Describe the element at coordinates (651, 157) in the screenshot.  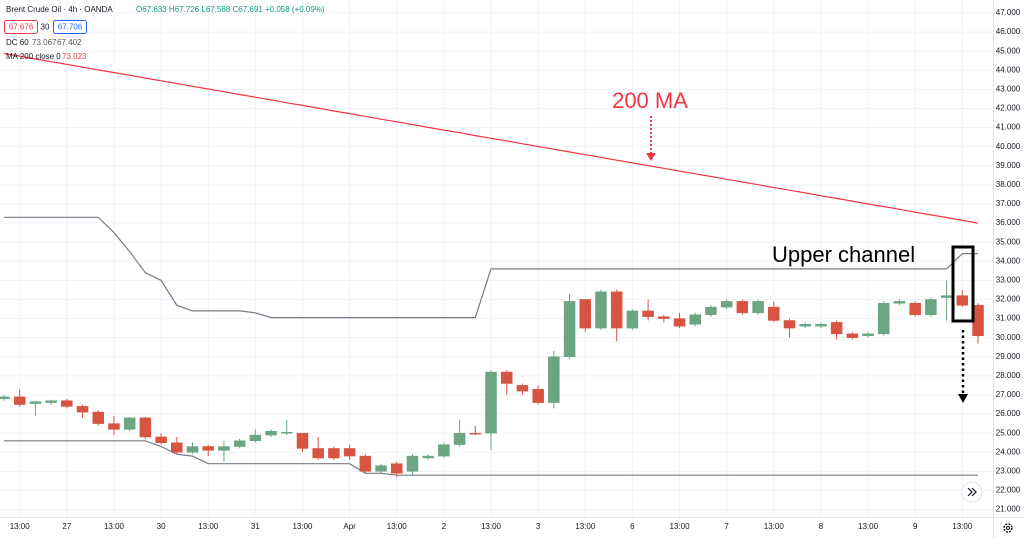
I see `annotation-arrowhead` at that location.